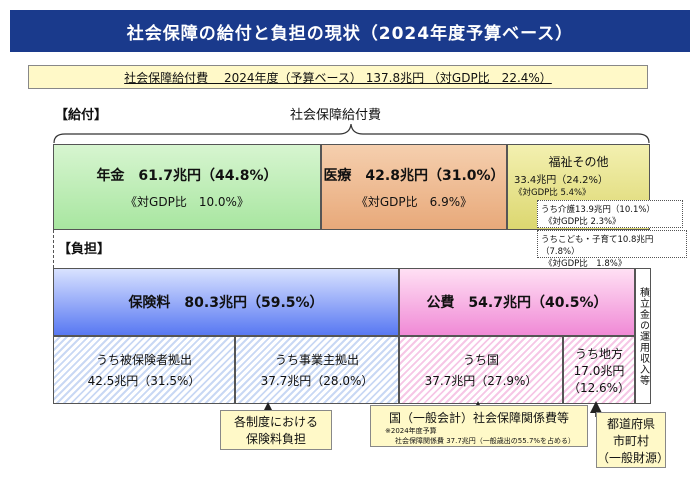  I want to click on child-line2: 《対GDP比 1.8%》, so click(585, 264).